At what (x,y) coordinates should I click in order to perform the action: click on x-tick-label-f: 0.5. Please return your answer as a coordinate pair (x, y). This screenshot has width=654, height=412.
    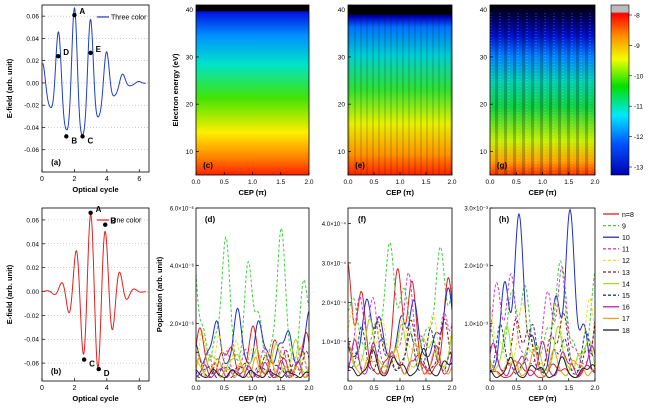
    Looking at the image, I should click on (373, 388).